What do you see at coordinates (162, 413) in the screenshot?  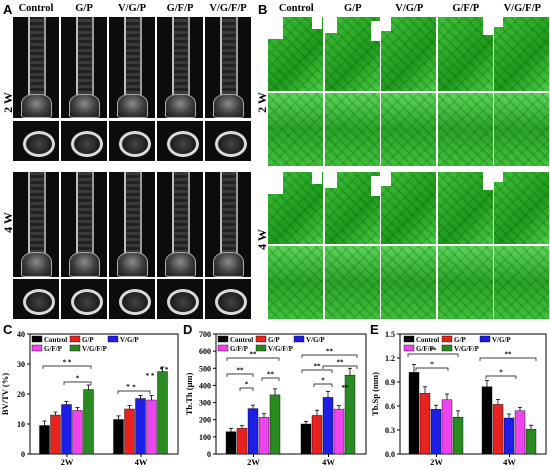 I see `bar-vgfp-4w` at bounding box center [162, 413].